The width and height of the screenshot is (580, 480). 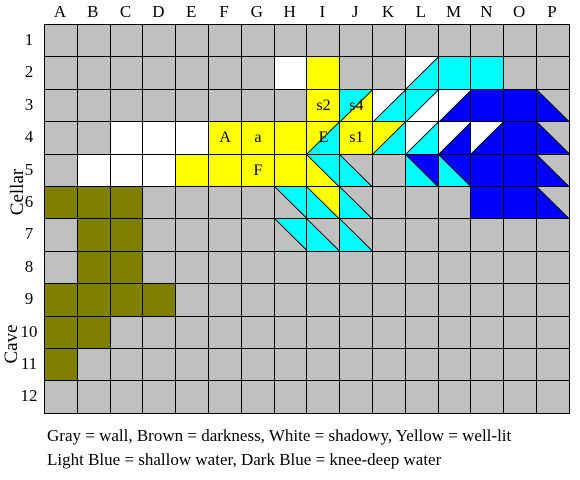 What do you see at coordinates (323, 105) in the screenshot?
I see `map-cell-i3: s2` at bounding box center [323, 105].